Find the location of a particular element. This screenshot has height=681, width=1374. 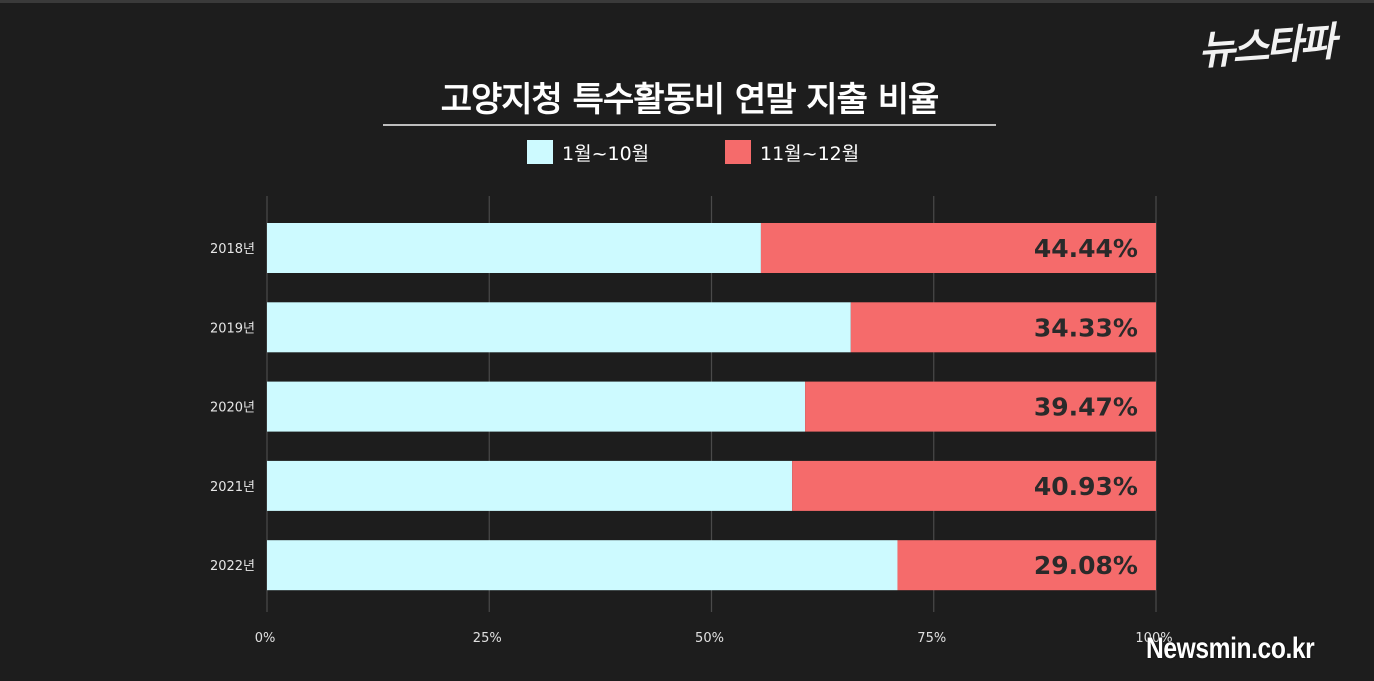

x-tick-label: 50% is located at coordinates (709, 638).